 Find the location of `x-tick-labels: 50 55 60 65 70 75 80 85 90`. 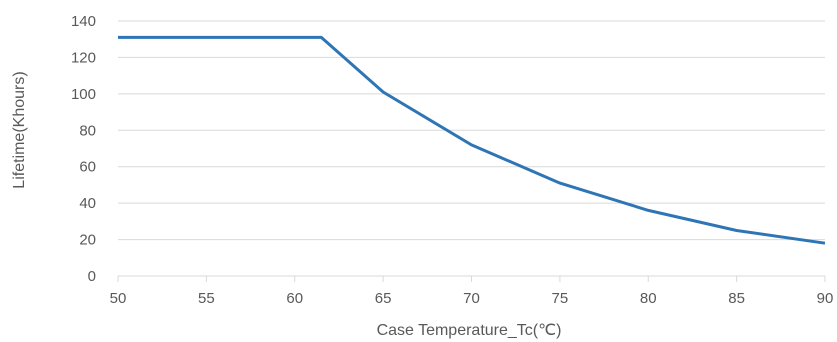

x-tick-labels: 50 55 60 65 70 75 80 85 90 is located at coordinates (472, 298).